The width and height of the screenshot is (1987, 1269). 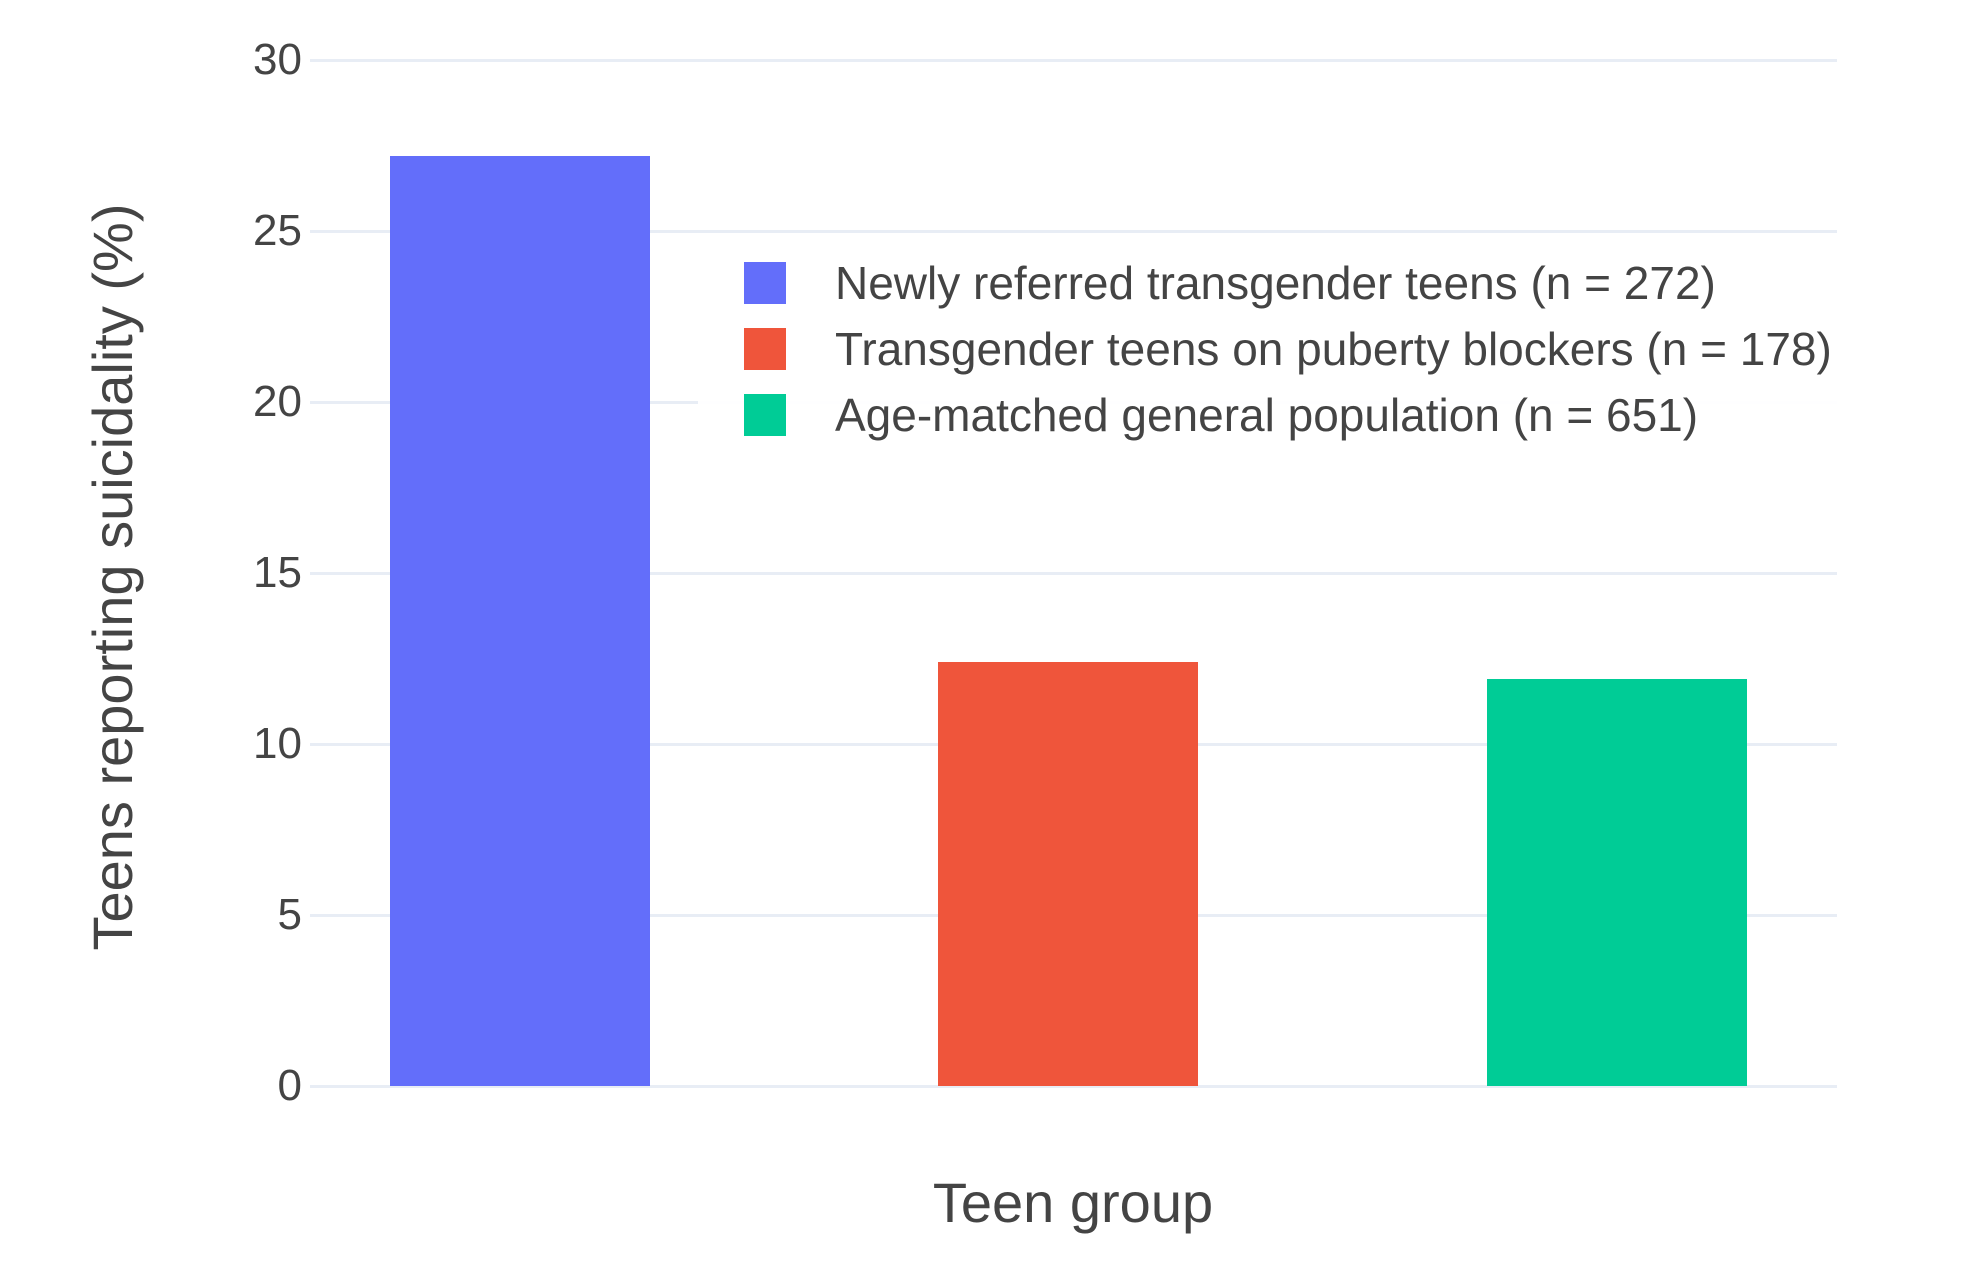 I want to click on legend-item-3: Age-matched general population (n = 651), so click(x=1288, y=415).